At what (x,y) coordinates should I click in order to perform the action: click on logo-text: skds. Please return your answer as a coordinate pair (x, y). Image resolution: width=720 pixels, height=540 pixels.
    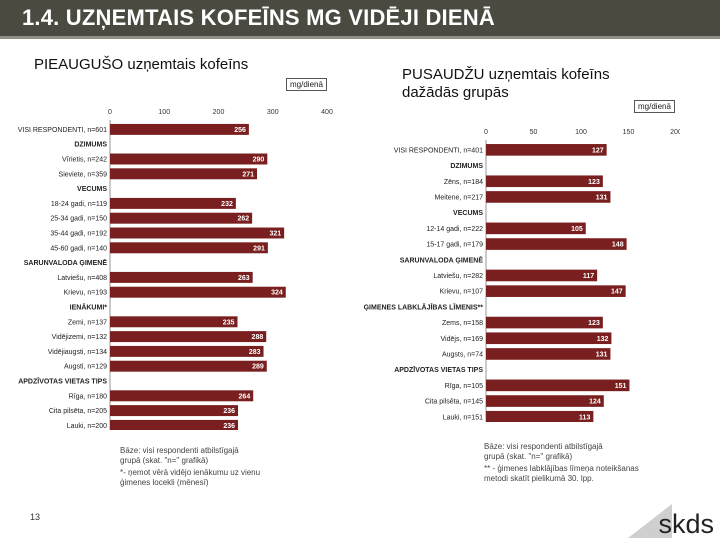
    Looking at the image, I should click on (686, 523).